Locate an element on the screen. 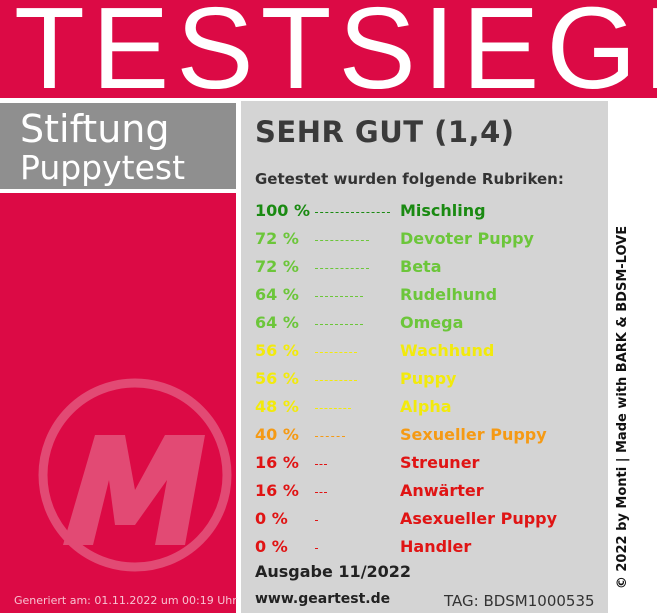 The height and width of the screenshot is (613, 657). rubric-name: Sexueller Puppy is located at coordinates (473, 434).